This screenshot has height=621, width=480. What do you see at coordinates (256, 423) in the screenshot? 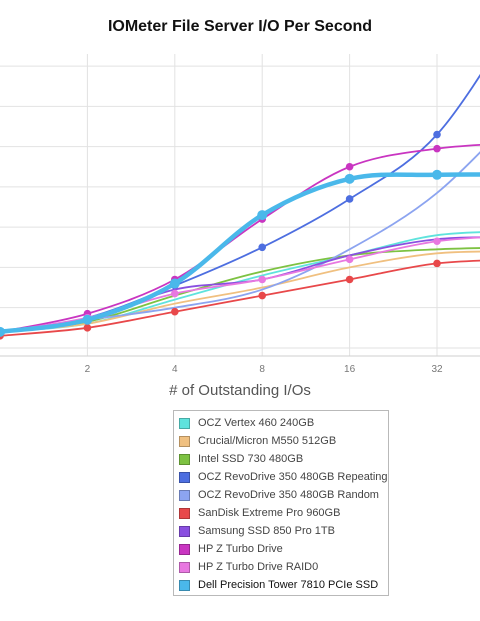
I see `legend-label: OCZ Vertex 460 240GB` at bounding box center [256, 423].